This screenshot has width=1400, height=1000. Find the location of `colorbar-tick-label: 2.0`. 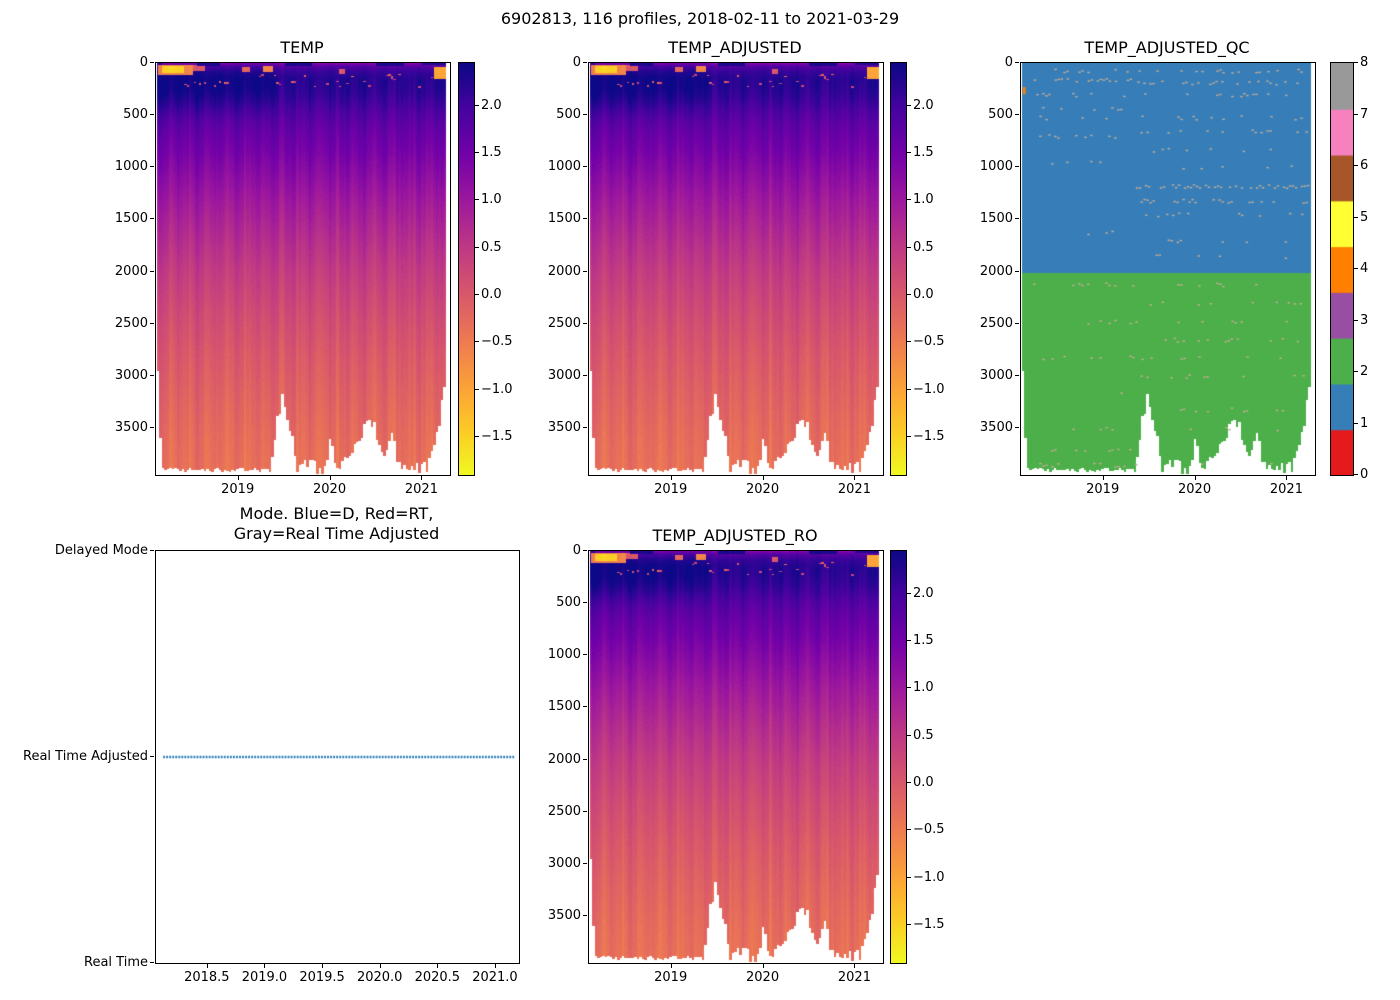

colorbar-tick-label: 2.0 is located at coordinates (491, 105).